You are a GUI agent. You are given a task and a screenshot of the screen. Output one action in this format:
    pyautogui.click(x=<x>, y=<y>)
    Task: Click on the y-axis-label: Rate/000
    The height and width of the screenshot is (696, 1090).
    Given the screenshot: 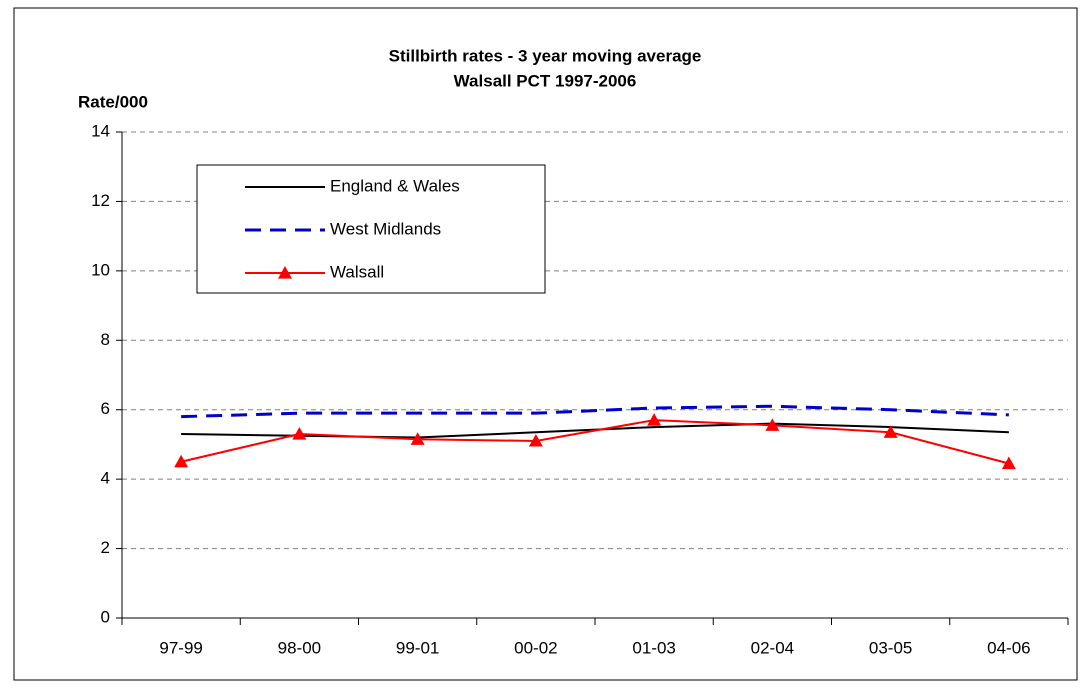 What is the action you would take?
    pyautogui.click(x=113, y=101)
    